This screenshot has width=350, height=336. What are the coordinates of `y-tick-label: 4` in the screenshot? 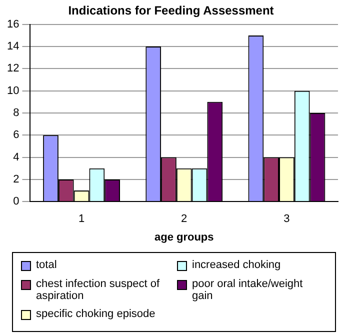 It's located at (16, 157).